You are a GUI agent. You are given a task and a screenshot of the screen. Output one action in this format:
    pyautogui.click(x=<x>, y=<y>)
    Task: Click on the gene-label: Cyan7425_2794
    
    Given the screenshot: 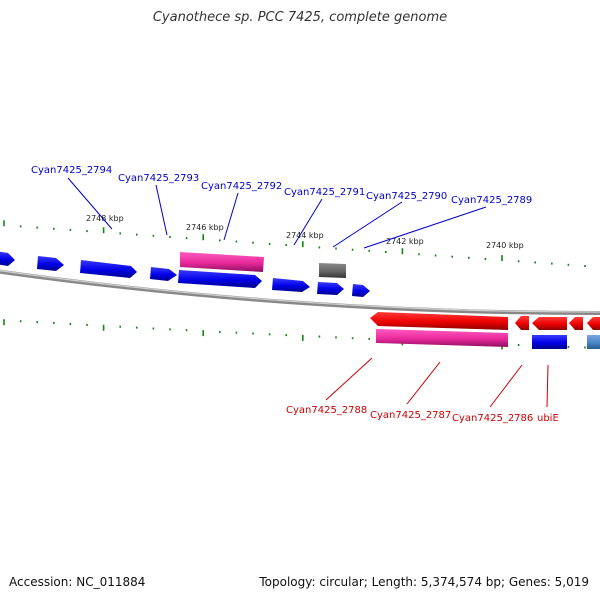 What is the action you would take?
    pyautogui.click(x=71, y=170)
    